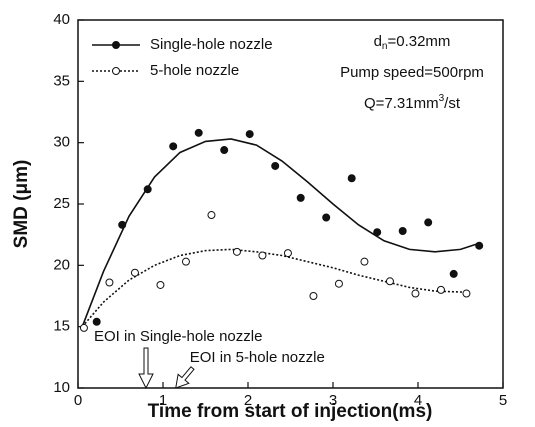 This screenshot has height=427, width=535. What do you see at coordinates (442, 98) in the screenshot?
I see `info-part: 3` at bounding box center [442, 98].